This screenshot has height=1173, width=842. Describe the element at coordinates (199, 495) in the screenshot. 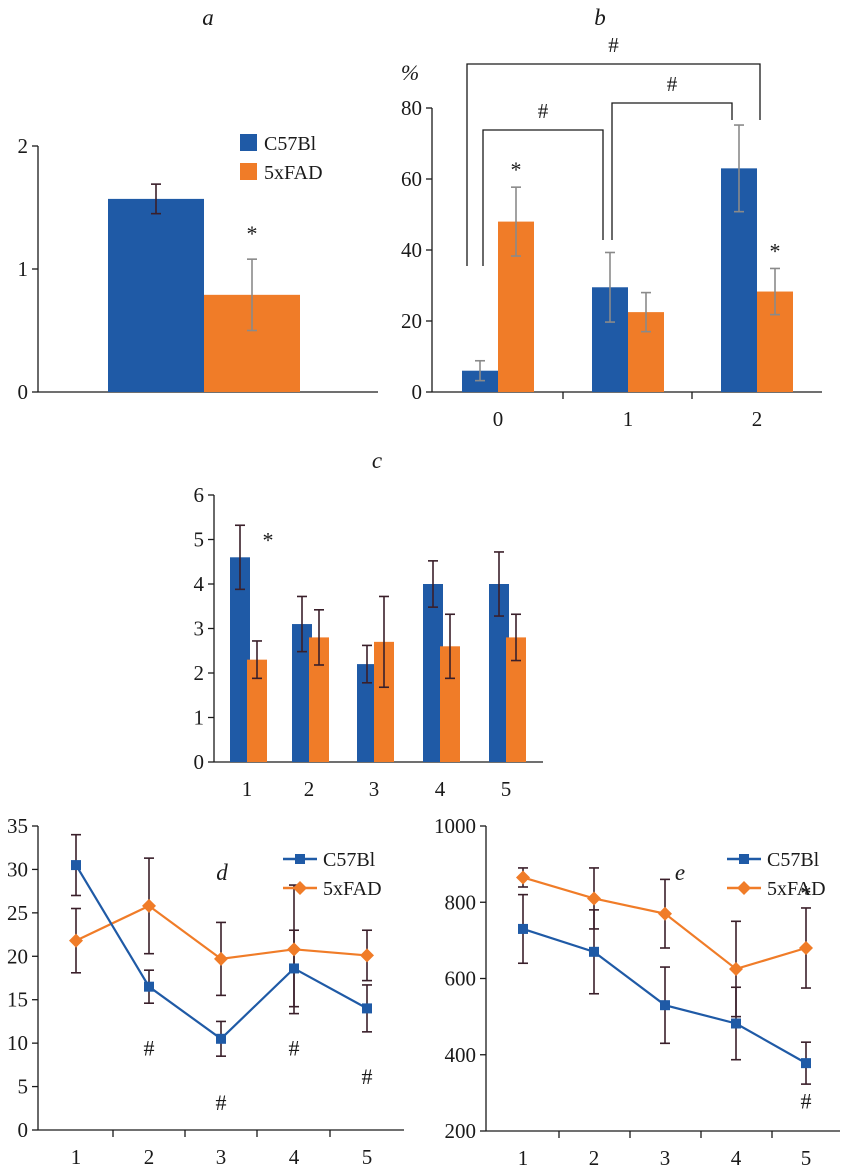

I see `y-tick-label: 6` at that location.